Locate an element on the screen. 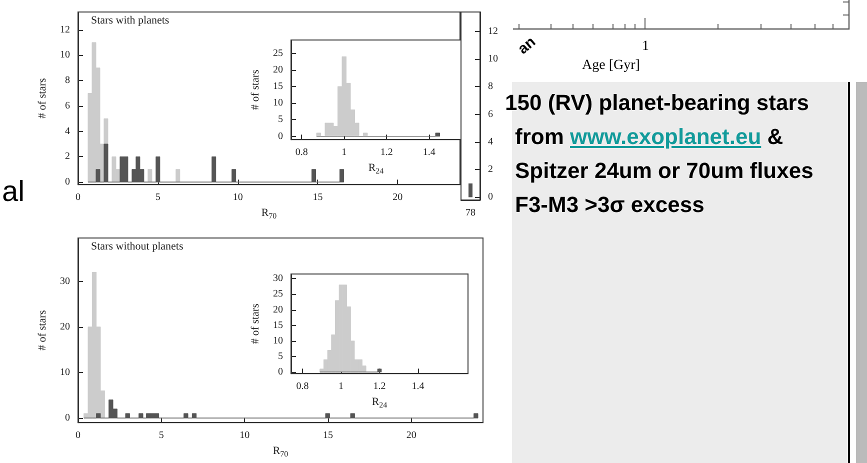 The image size is (867, 463). text: an is located at coordinates (526, 45).